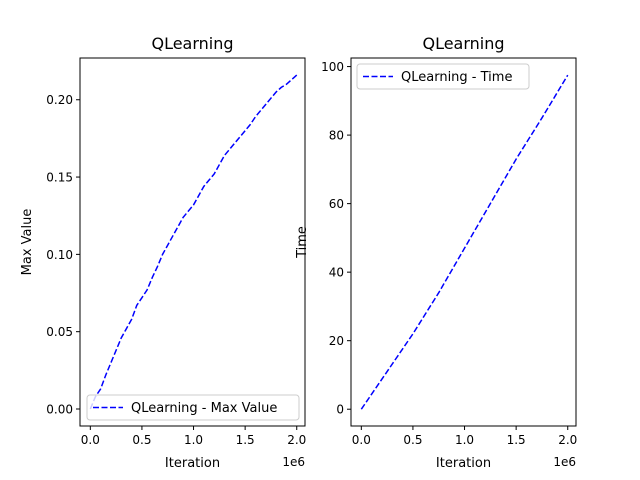 The height and width of the screenshot is (480, 640). I want to click on legend: QLearning - Max Value, so click(193, 407).